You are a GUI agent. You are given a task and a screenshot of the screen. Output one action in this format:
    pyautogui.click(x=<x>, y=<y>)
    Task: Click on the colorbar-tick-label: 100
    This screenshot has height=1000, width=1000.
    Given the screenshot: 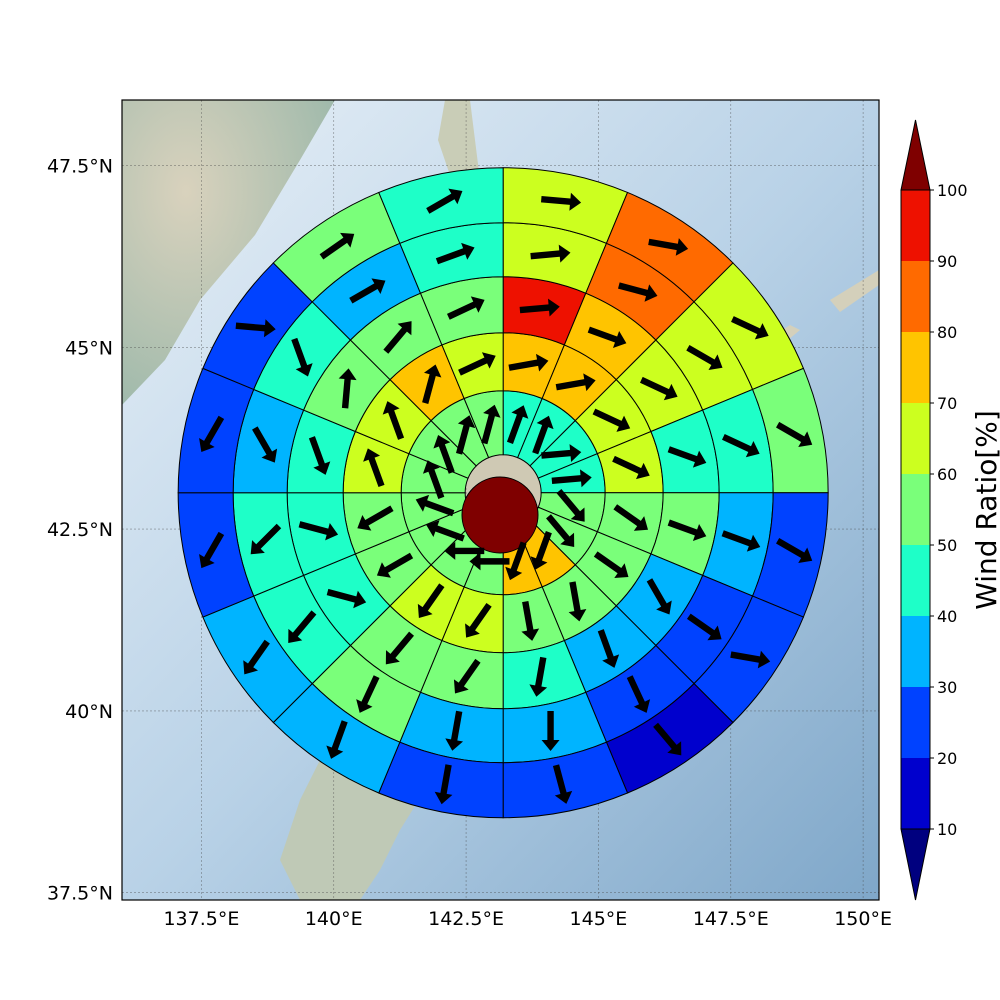 What is the action you would take?
    pyautogui.click(x=952, y=190)
    